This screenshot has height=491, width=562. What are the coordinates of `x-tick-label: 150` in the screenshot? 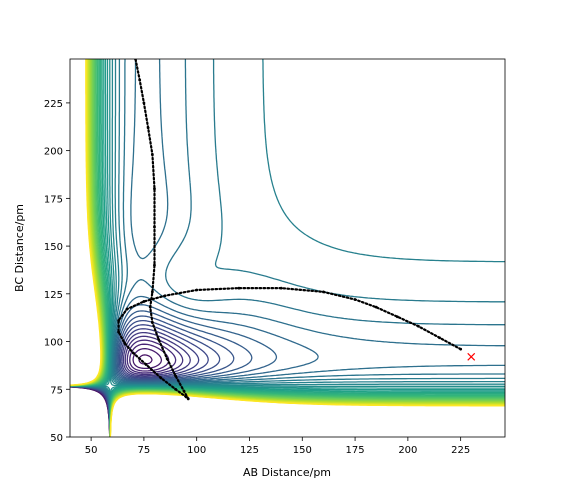 It's located at (302, 450).